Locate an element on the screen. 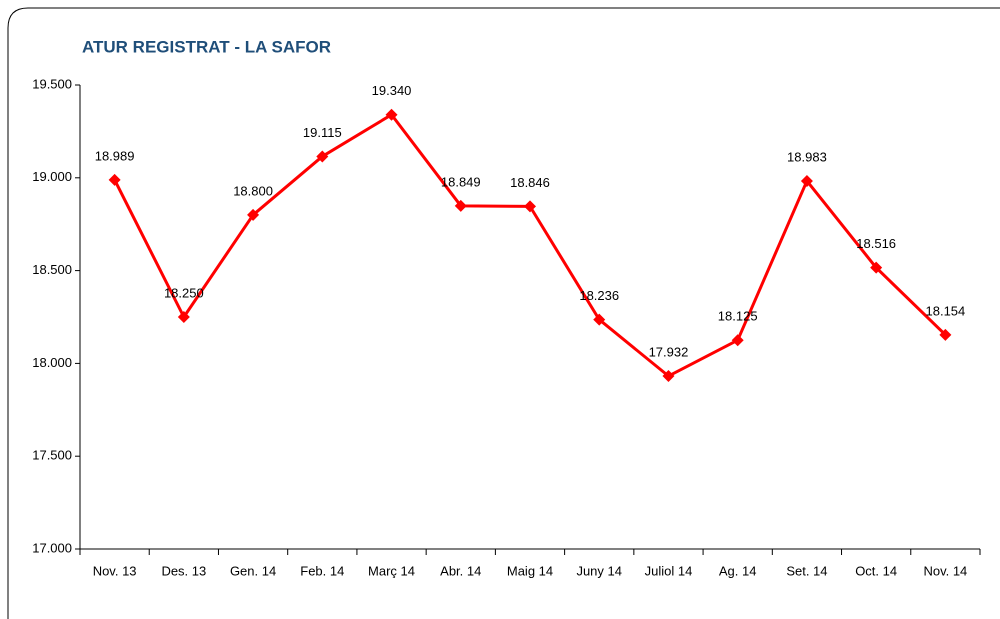 This screenshot has width=1000, height=619. x-tick-label: Juny 14 is located at coordinates (599, 570).